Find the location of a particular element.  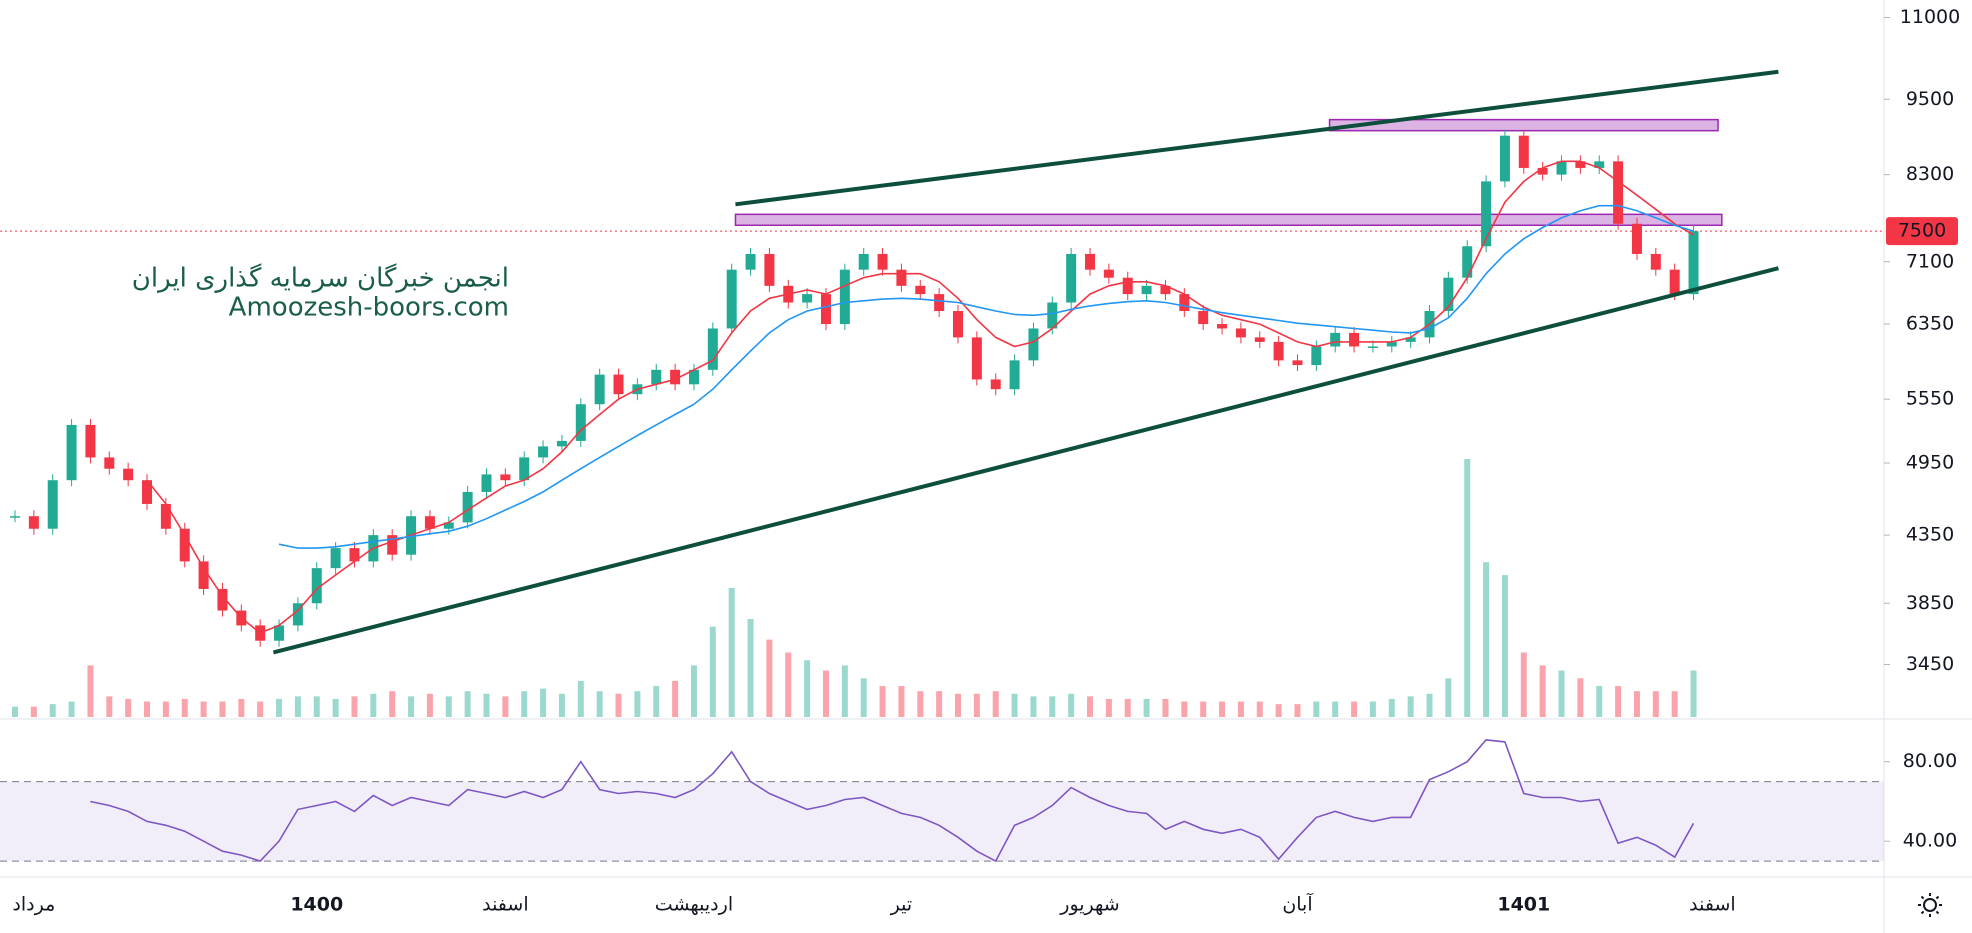

y-tick-label: 6350 is located at coordinates (1930, 324).